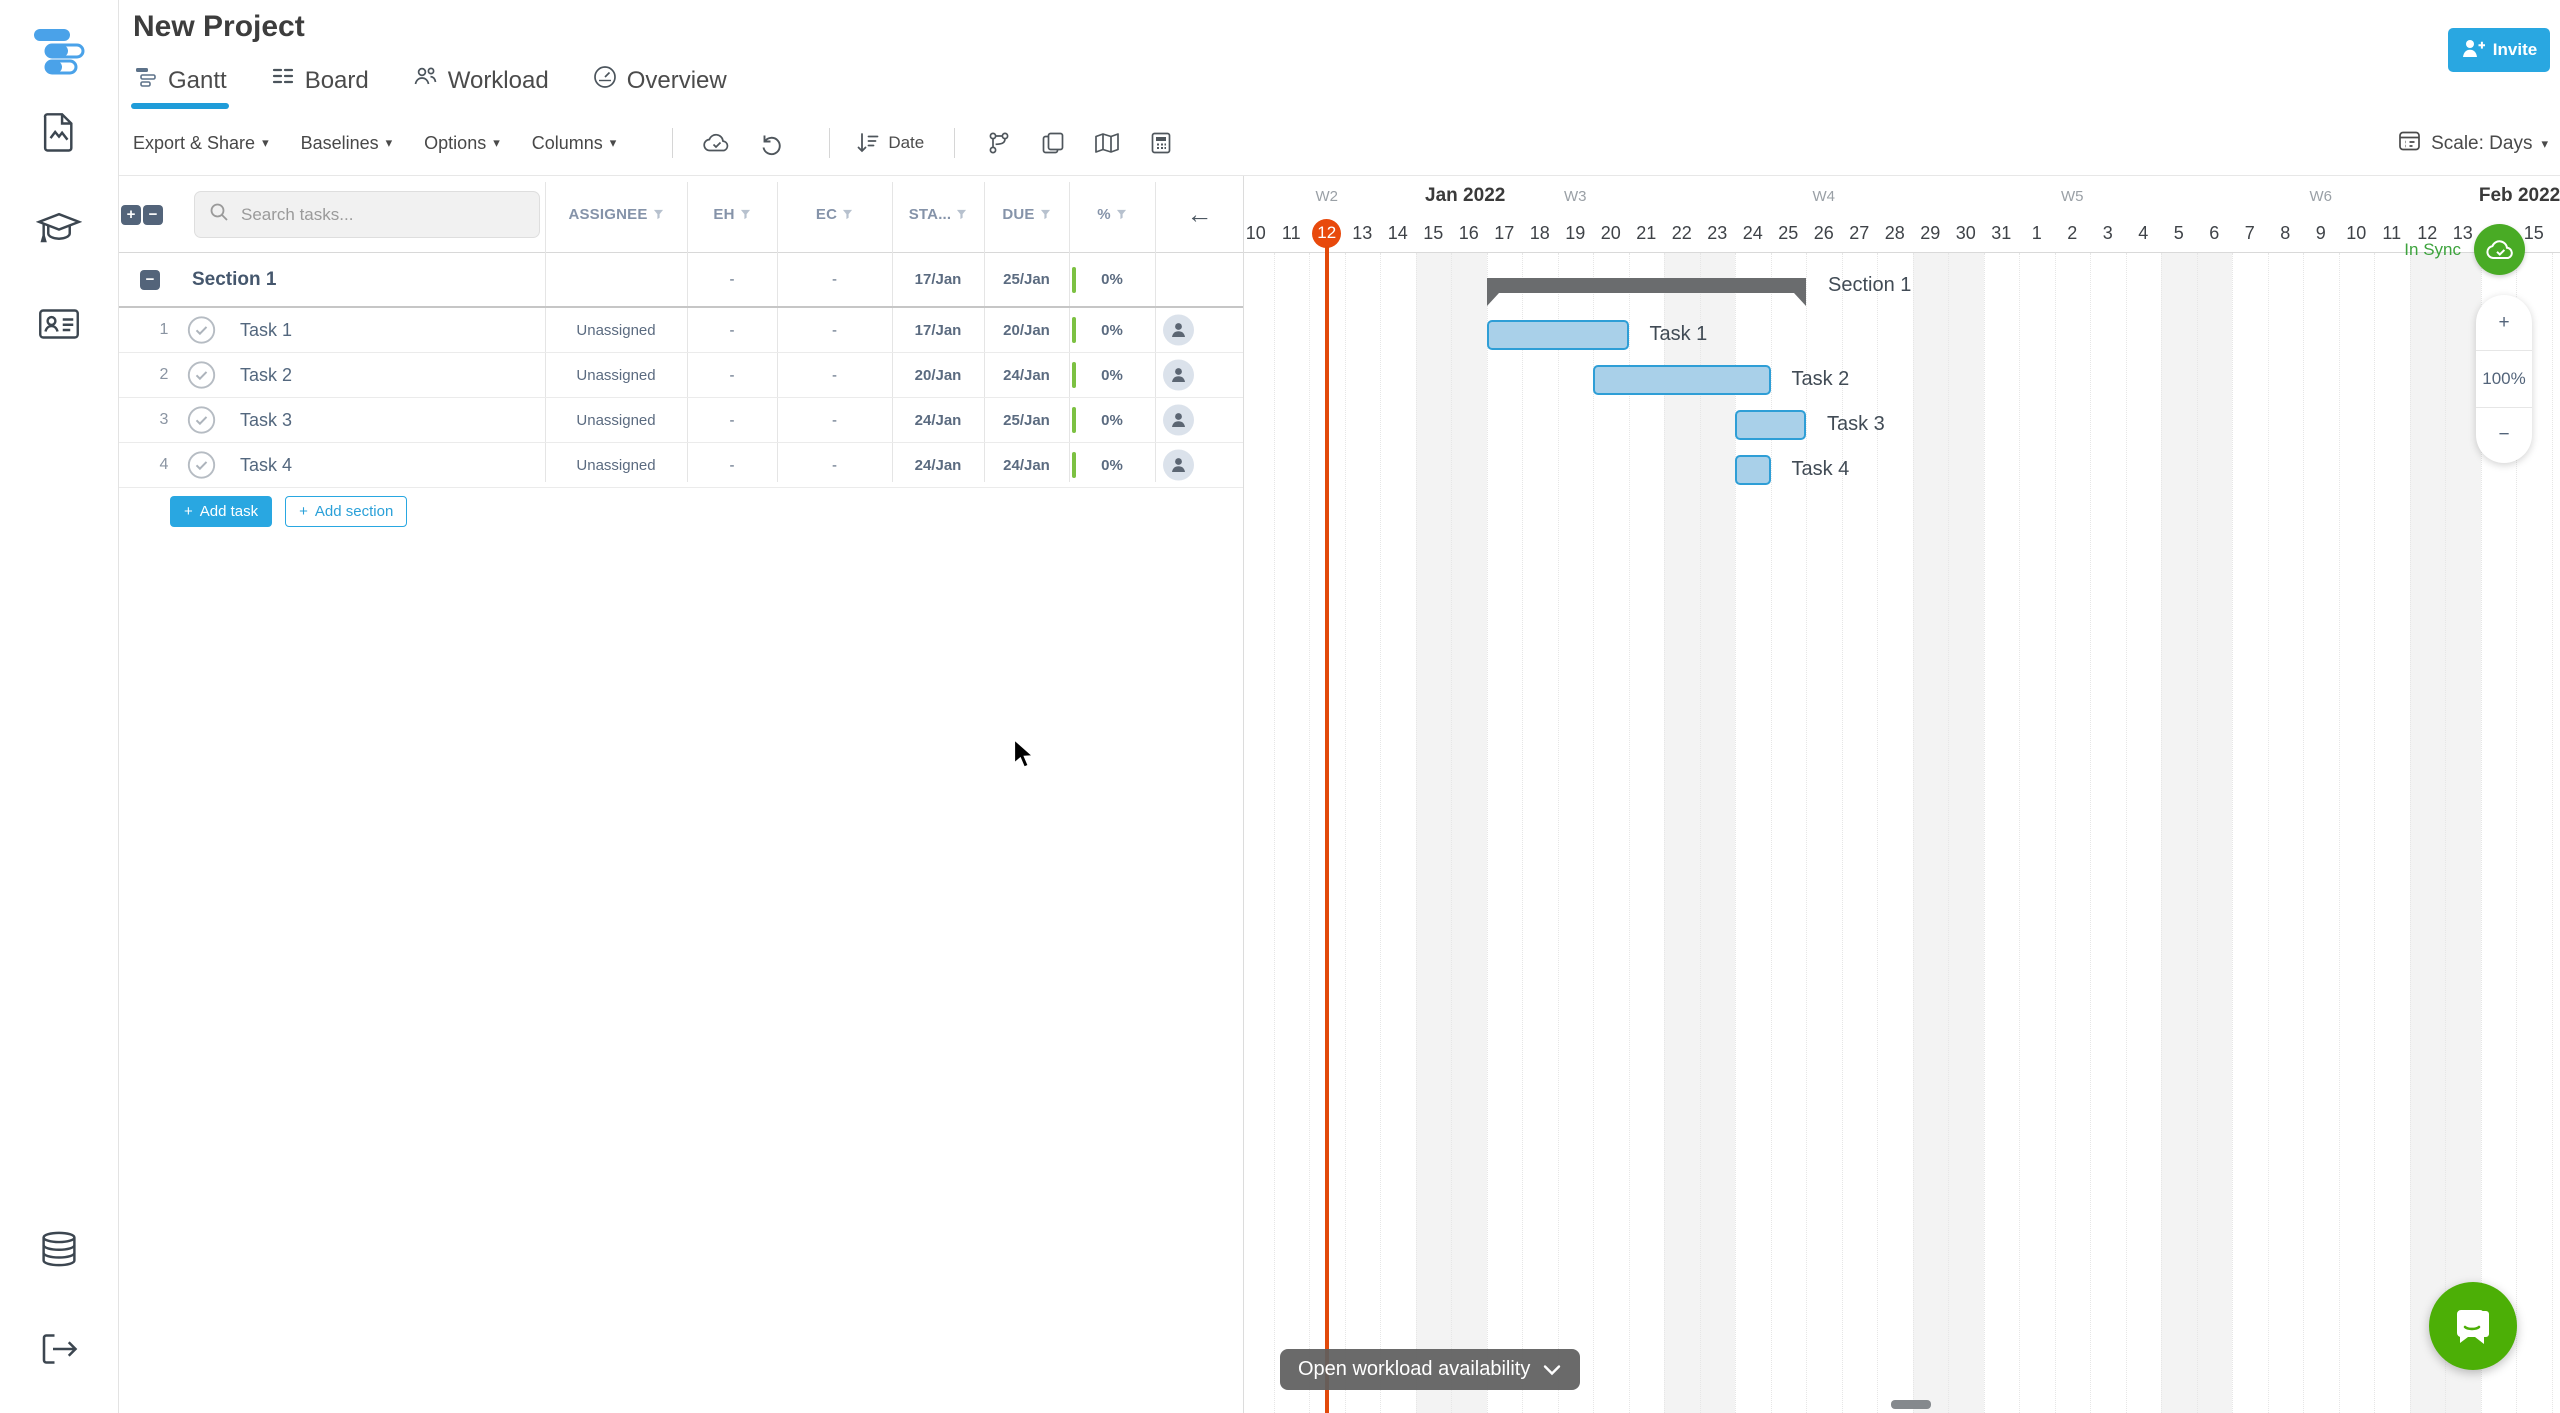 This screenshot has height=1413, width=2560. What do you see at coordinates (1053, 143) in the screenshot?
I see `copy-button` at bounding box center [1053, 143].